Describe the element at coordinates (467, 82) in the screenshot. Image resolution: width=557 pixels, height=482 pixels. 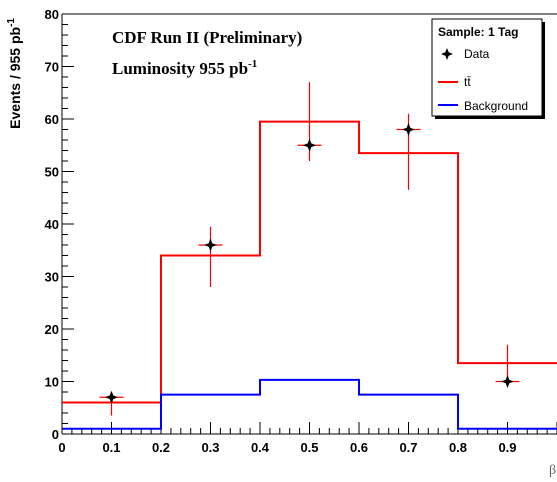
I see `legend-entry-ttbar: tt̄` at that location.